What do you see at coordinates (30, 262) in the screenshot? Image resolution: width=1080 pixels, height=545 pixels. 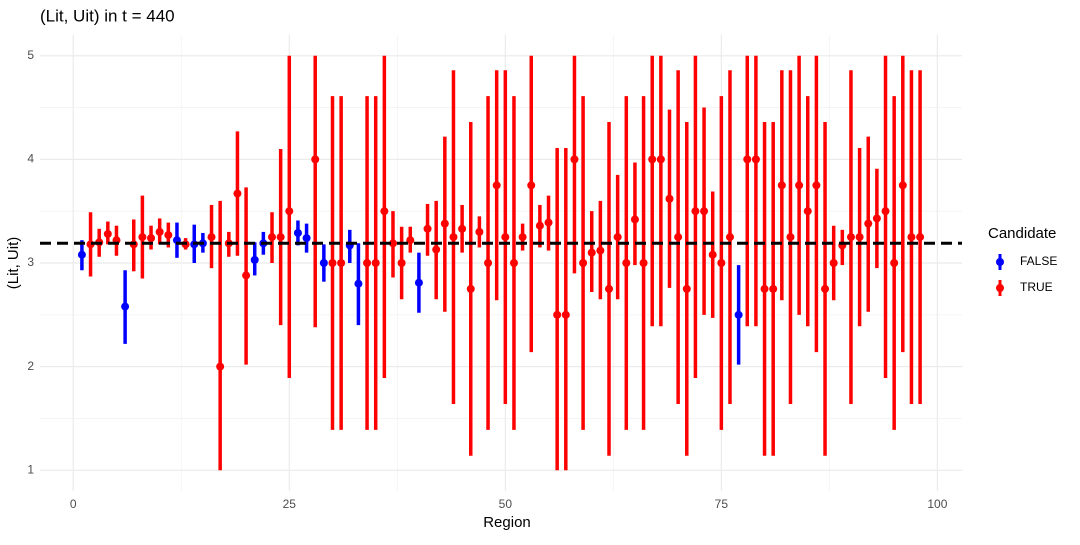 I see `y-tick-label: 3` at bounding box center [30, 262].